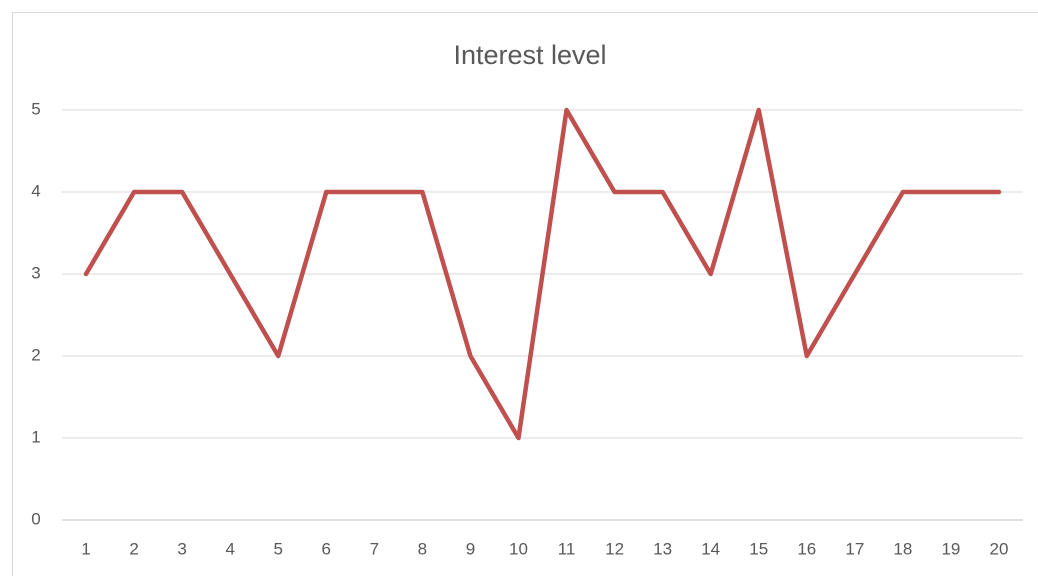 This screenshot has height=576, width=1038. Describe the element at coordinates (35, 436) in the screenshot. I see `y-tick-label: 1` at that location.